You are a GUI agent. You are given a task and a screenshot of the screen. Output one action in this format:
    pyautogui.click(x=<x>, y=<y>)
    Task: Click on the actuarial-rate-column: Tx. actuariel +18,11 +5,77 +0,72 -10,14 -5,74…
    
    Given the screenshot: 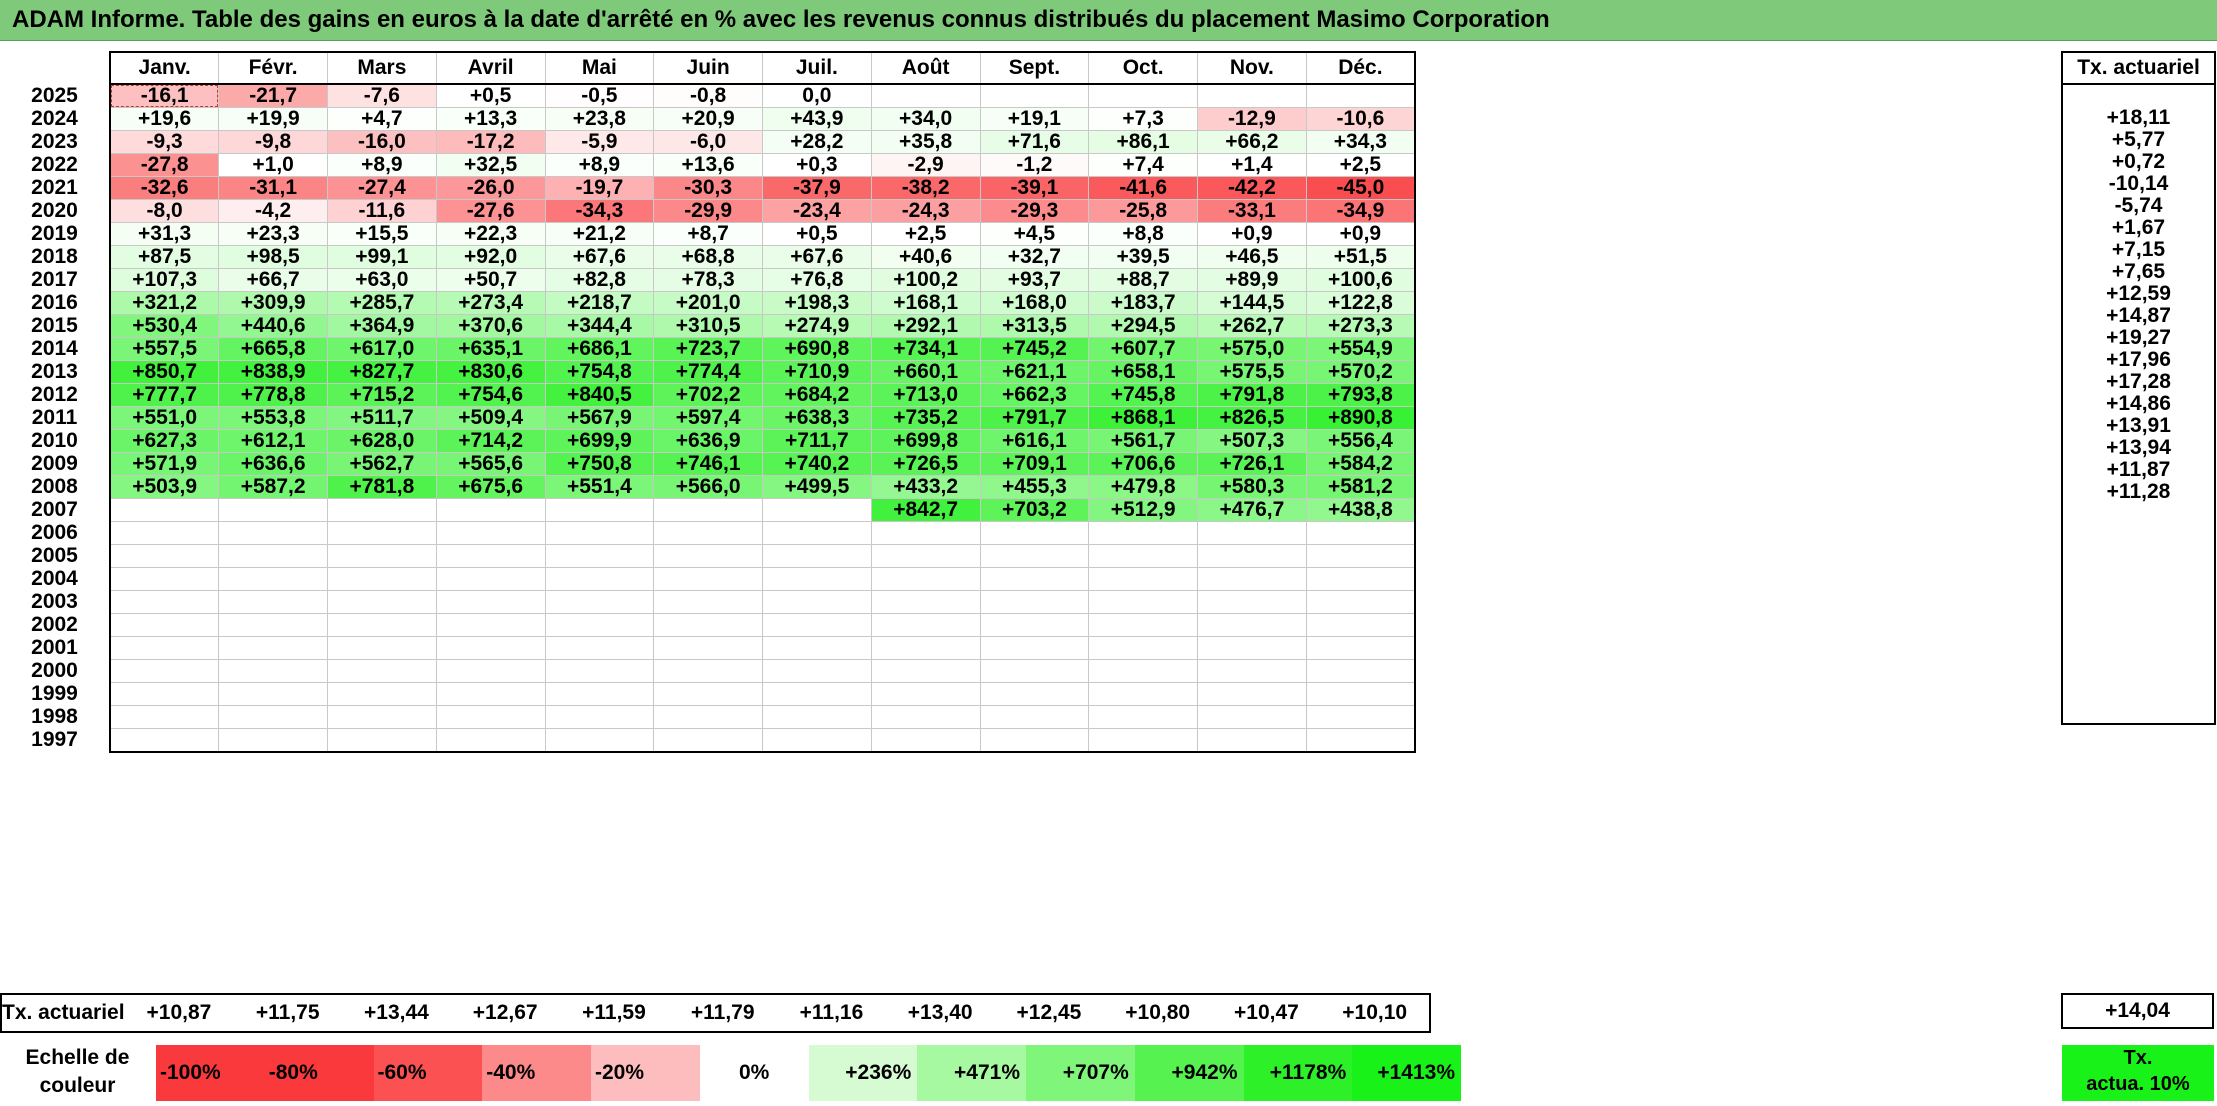 What is the action you would take?
    pyautogui.click(x=2138, y=388)
    